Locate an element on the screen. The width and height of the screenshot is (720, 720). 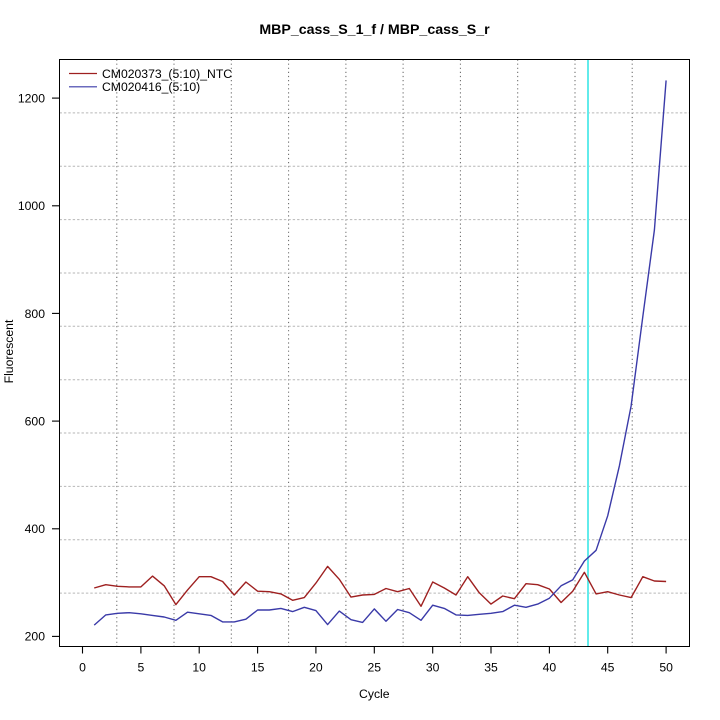
svg-text: CM020373_(5:10)_NTC is located at coordinates (167, 74).